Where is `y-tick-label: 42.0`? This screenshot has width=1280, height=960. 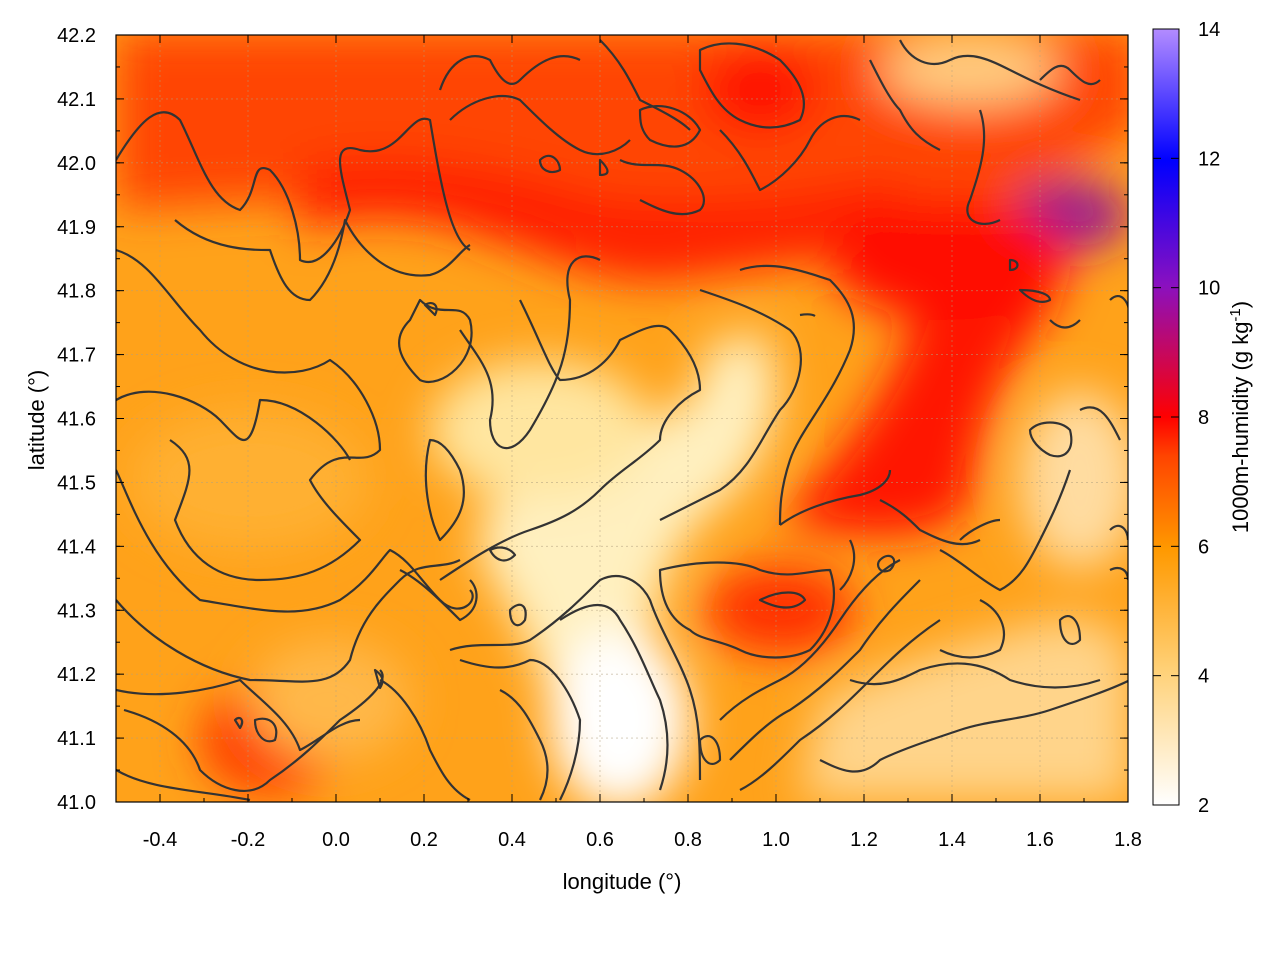 y-tick-label: 42.0 is located at coordinates (76, 164).